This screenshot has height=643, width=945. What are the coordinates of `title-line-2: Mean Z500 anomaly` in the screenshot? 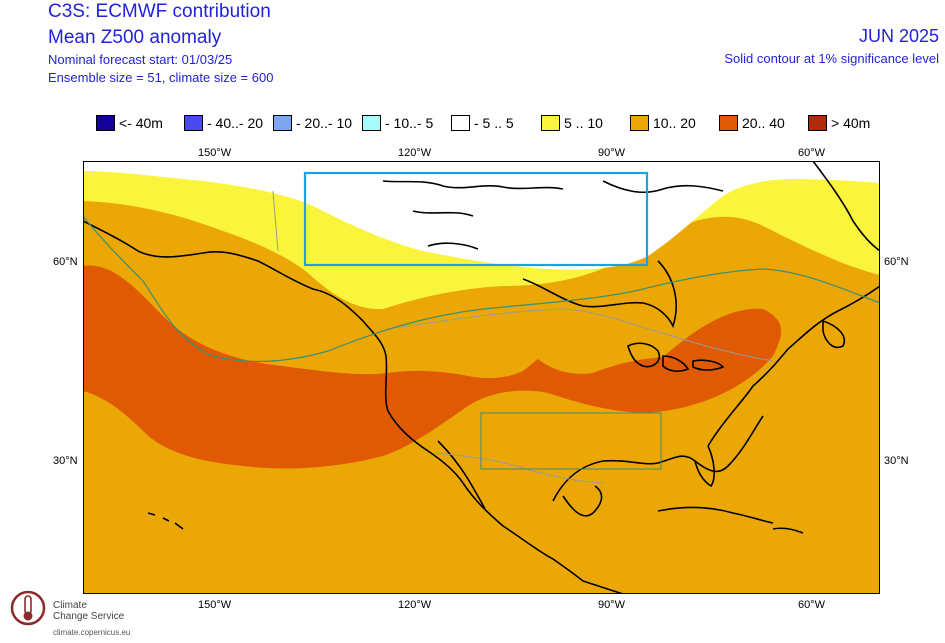 It's located at (135, 37).